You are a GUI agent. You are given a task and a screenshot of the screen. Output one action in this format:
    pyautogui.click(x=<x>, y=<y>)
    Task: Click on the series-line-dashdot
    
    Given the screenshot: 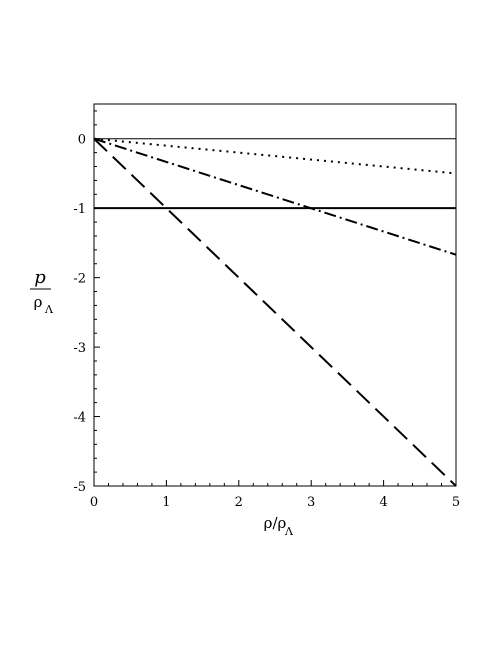 What is the action you would take?
    pyautogui.click(x=275, y=196)
    